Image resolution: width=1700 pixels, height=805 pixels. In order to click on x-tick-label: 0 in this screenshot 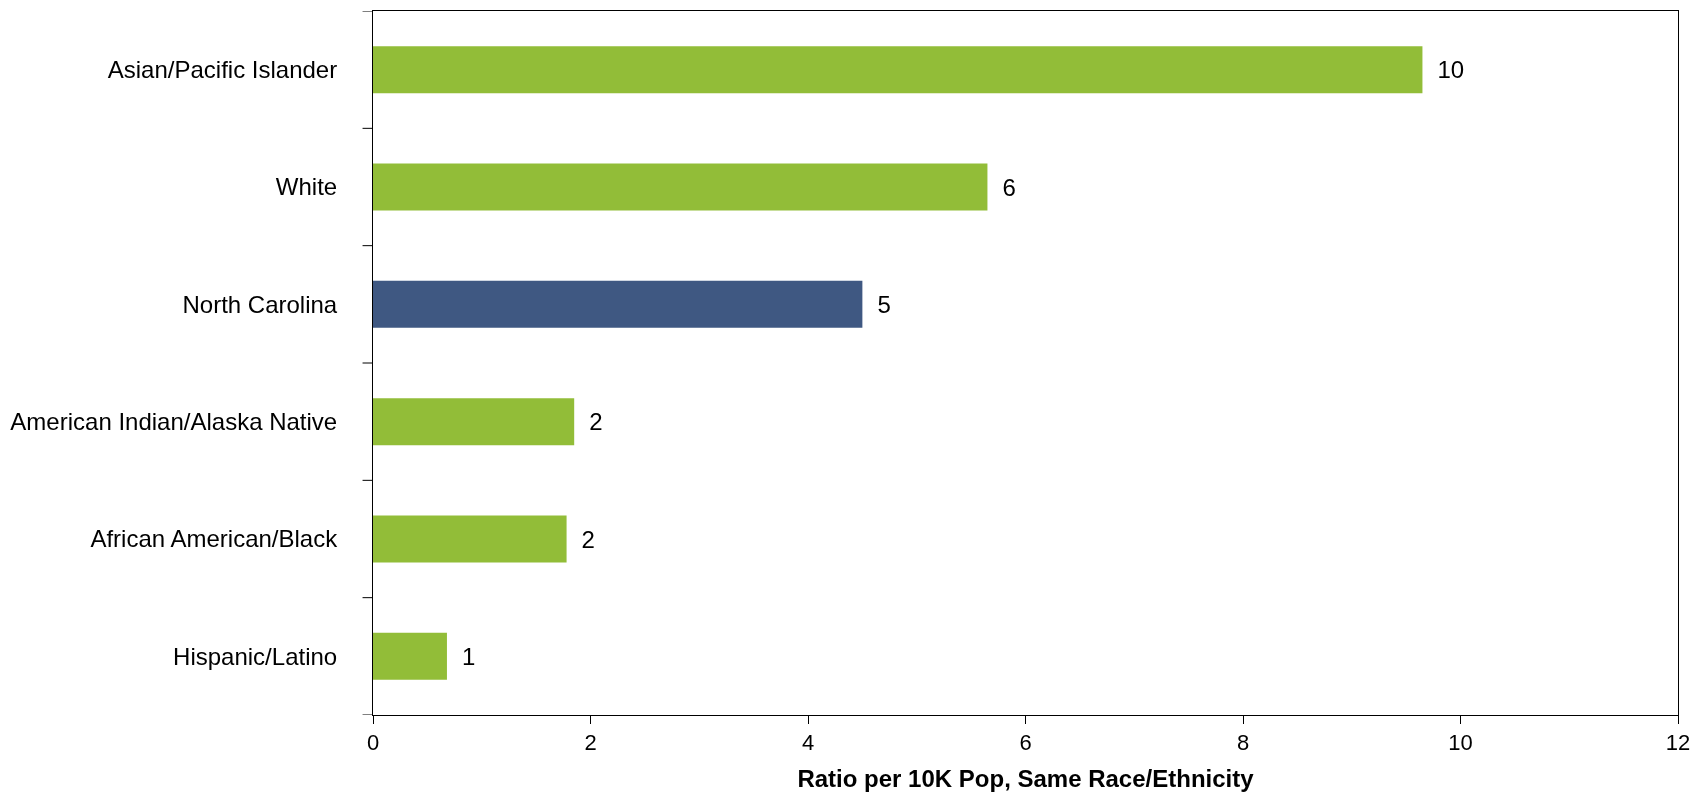, I will do `click(373, 743)`.